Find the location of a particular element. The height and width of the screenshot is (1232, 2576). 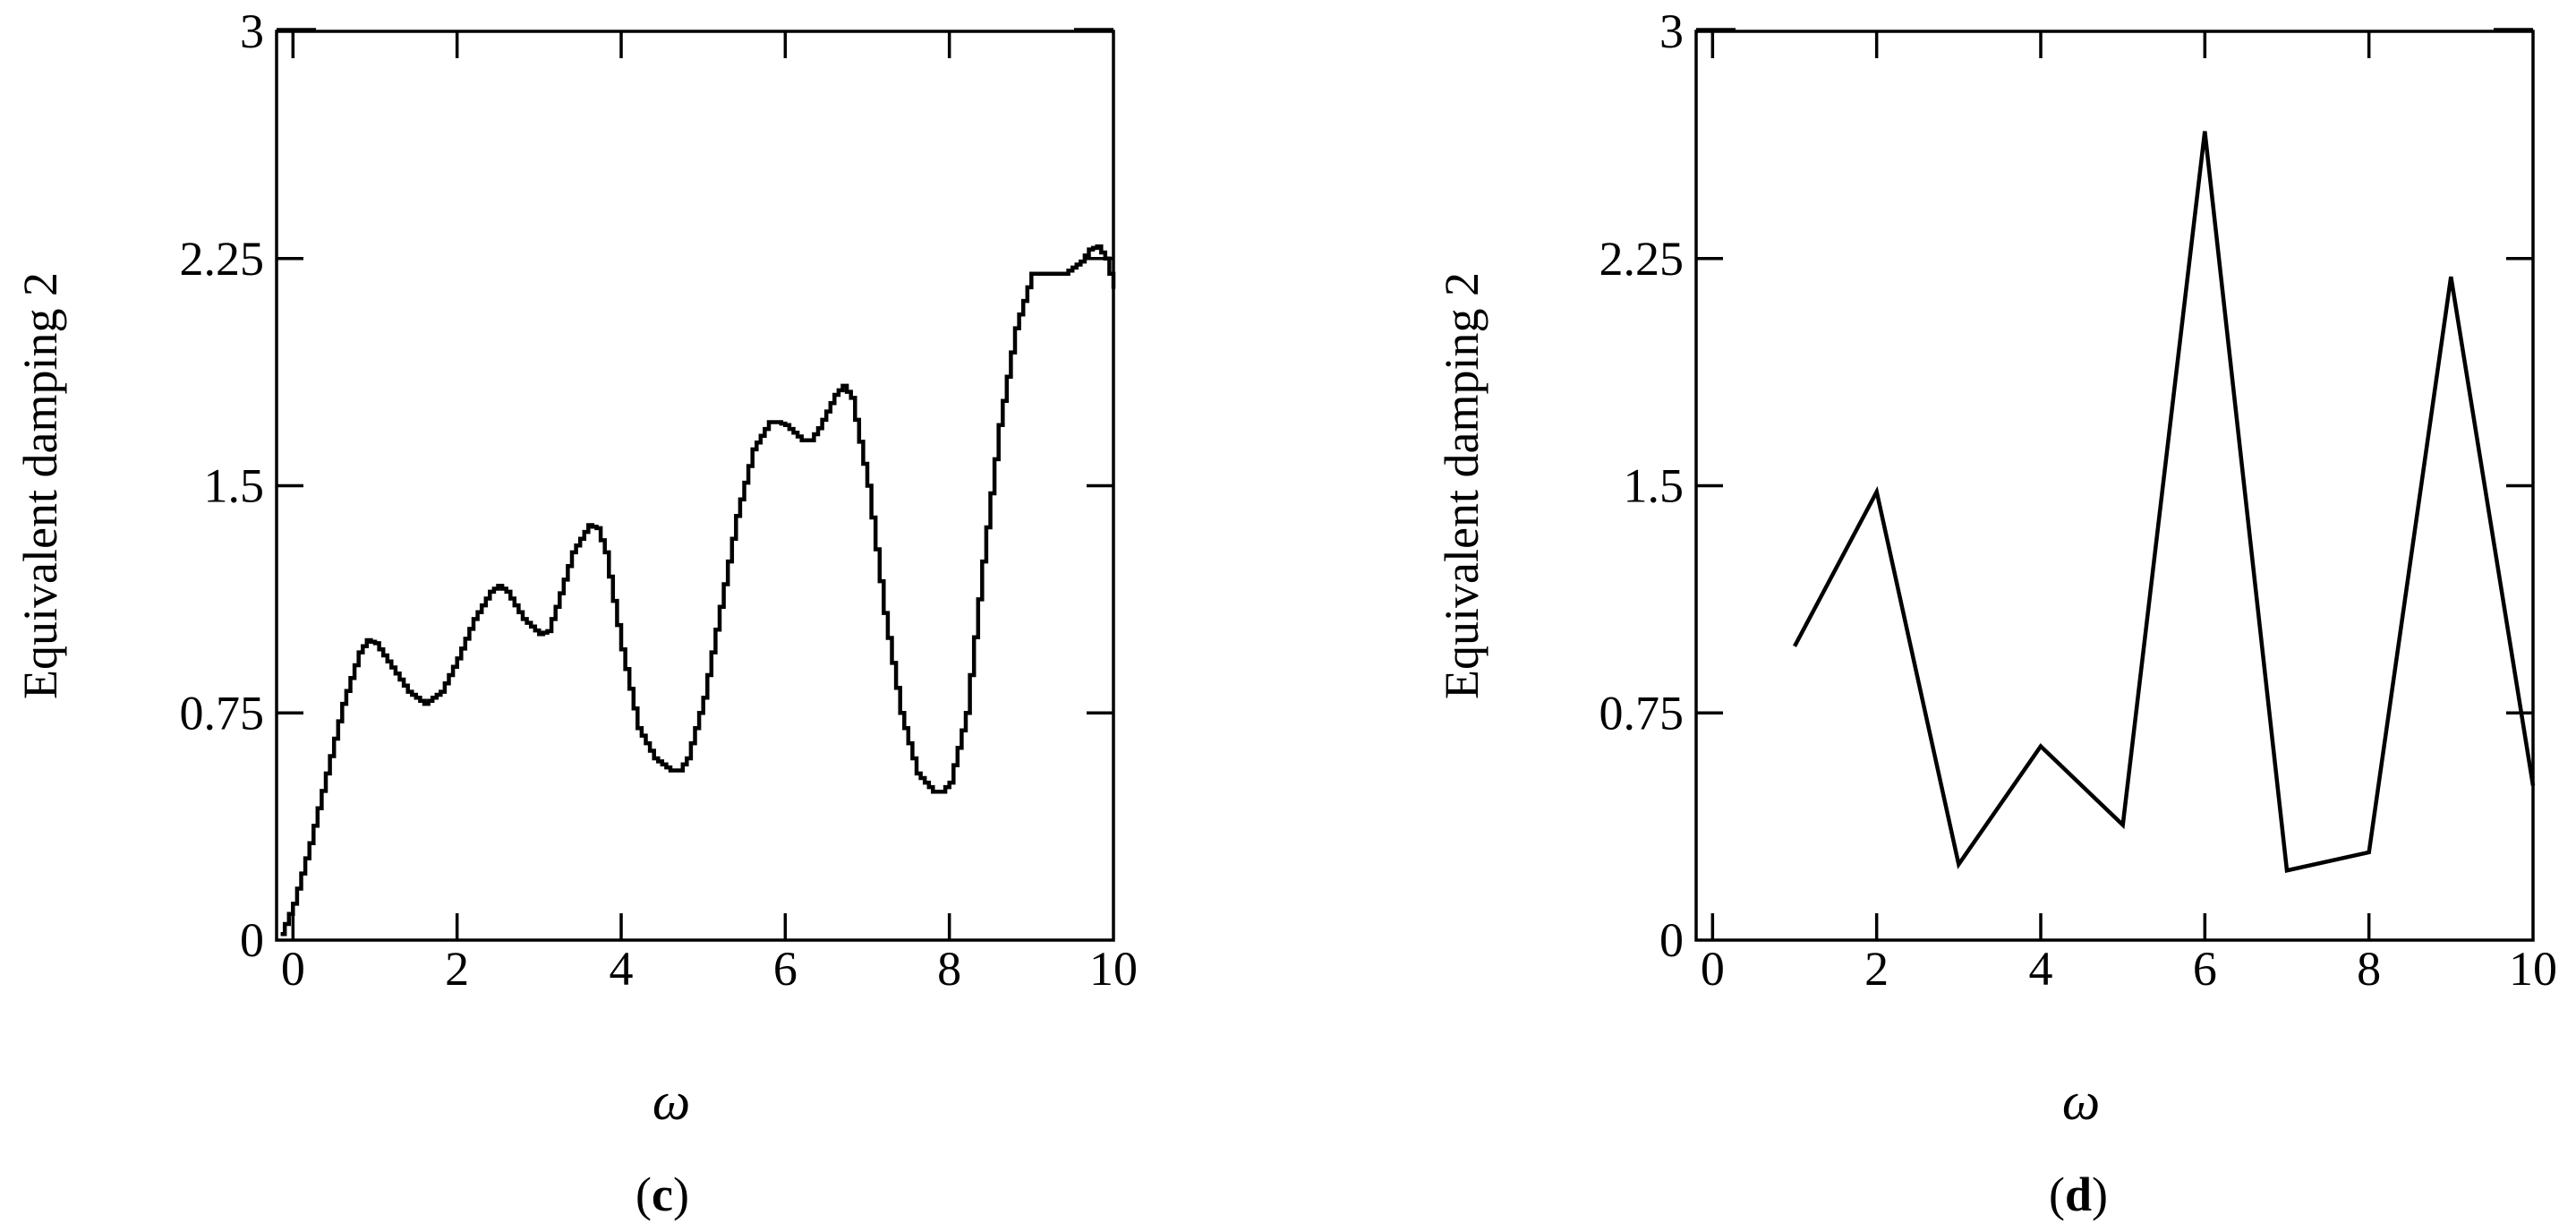

x-tick-label-d-10: 10 is located at coordinates (2533, 969).